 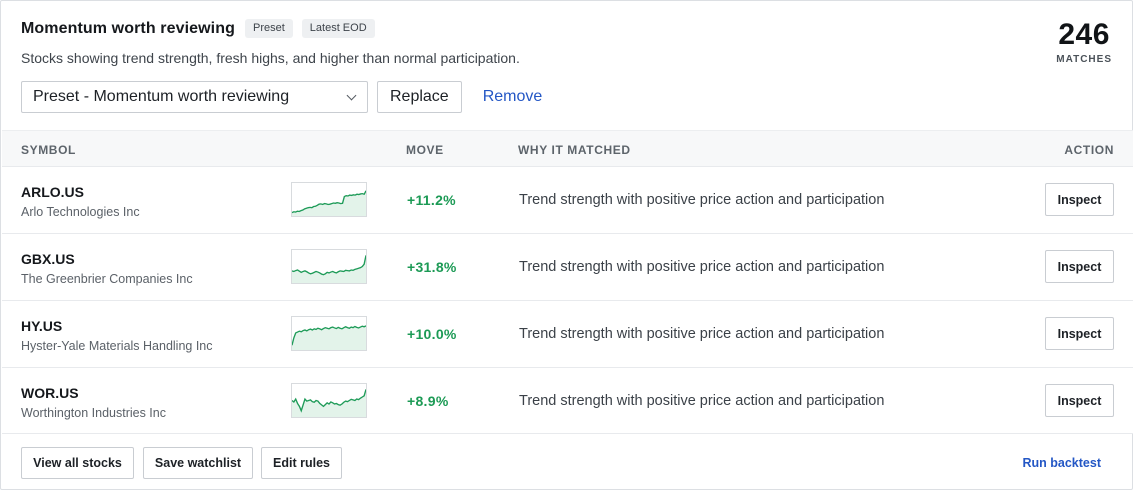 What do you see at coordinates (48, 259) in the screenshot?
I see `row-symbol: GBX.US` at bounding box center [48, 259].